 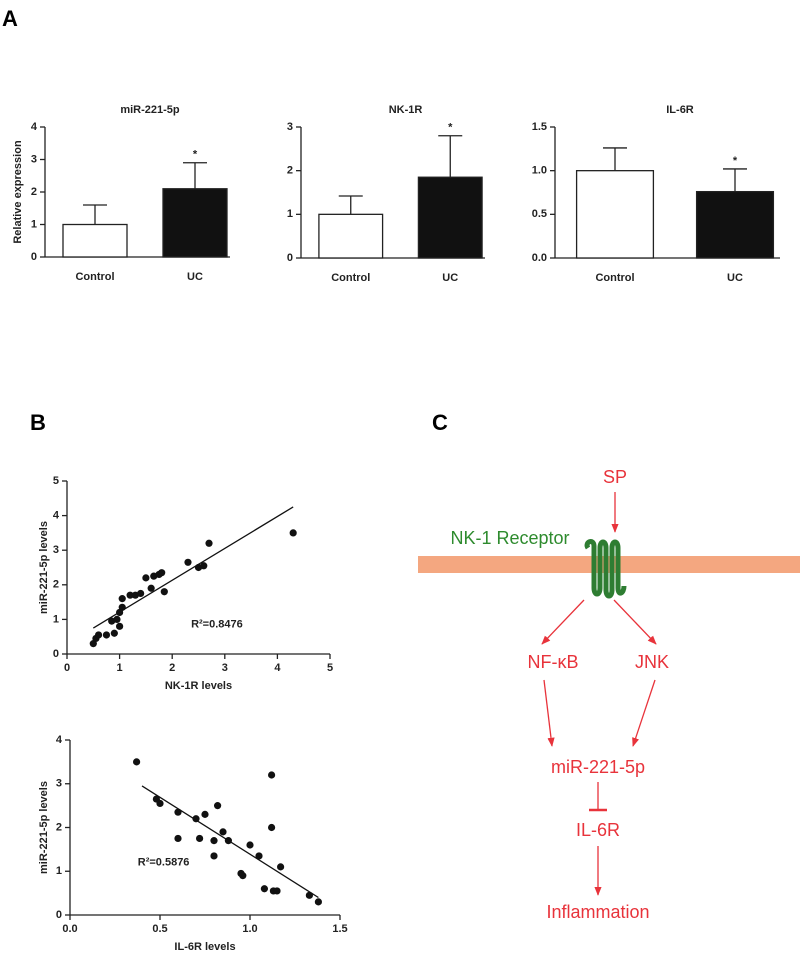 What do you see at coordinates (597, 912) in the screenshot?
I see `node: Inflammation` at bounding box center [597, 912].